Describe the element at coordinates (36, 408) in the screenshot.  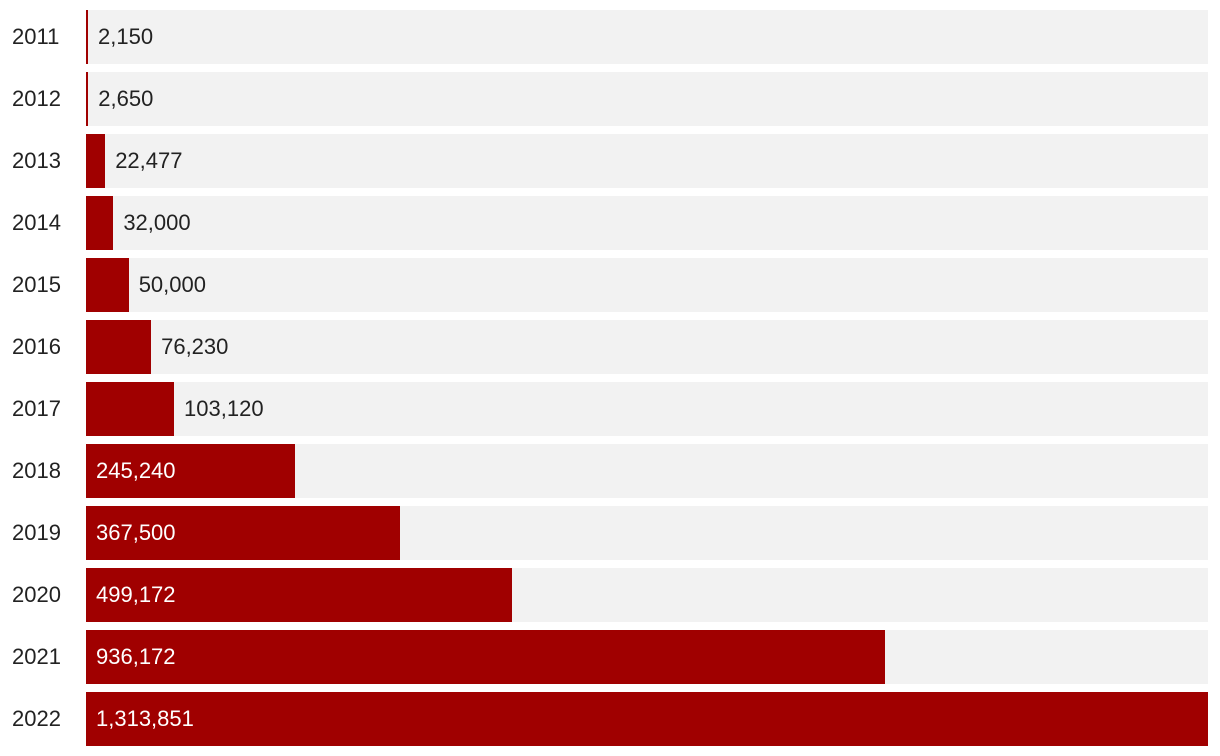
I see `category-label: 2017` at that location.